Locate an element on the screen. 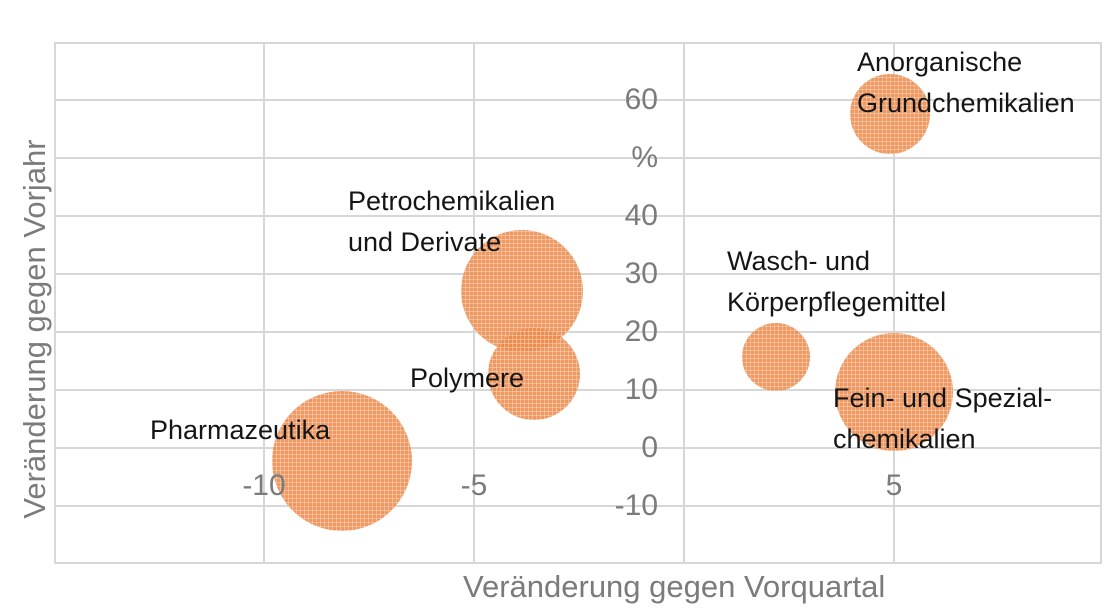 The width and height of the screenshot is (1119, 615). bubble-label-waschmittel: Wasch- und Körperpflegemittel is located at coordinates (837, 281).